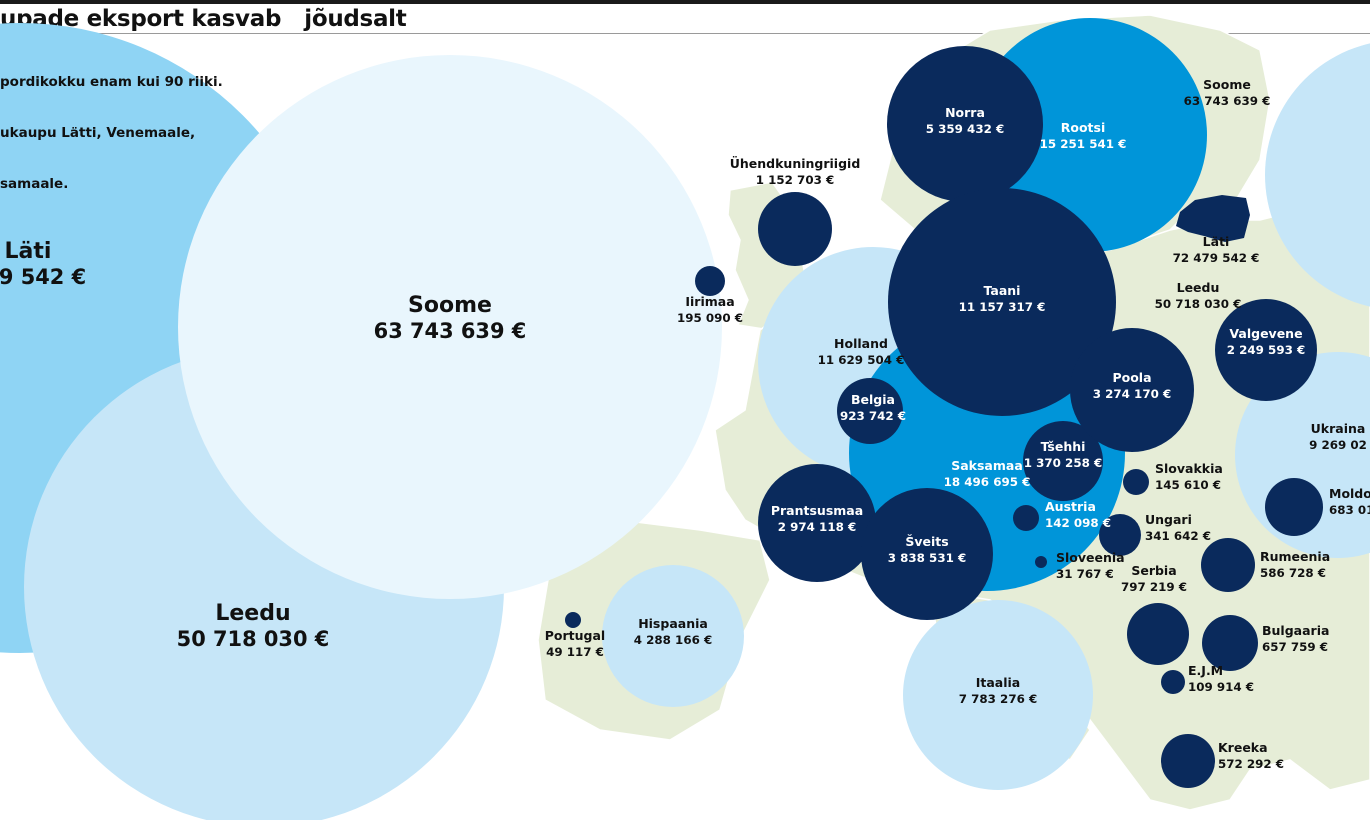 Image resolution: width=1370 pixels, height=820 pixels. I want to click on label-name-sveits: Šveits, so click(926, 541).